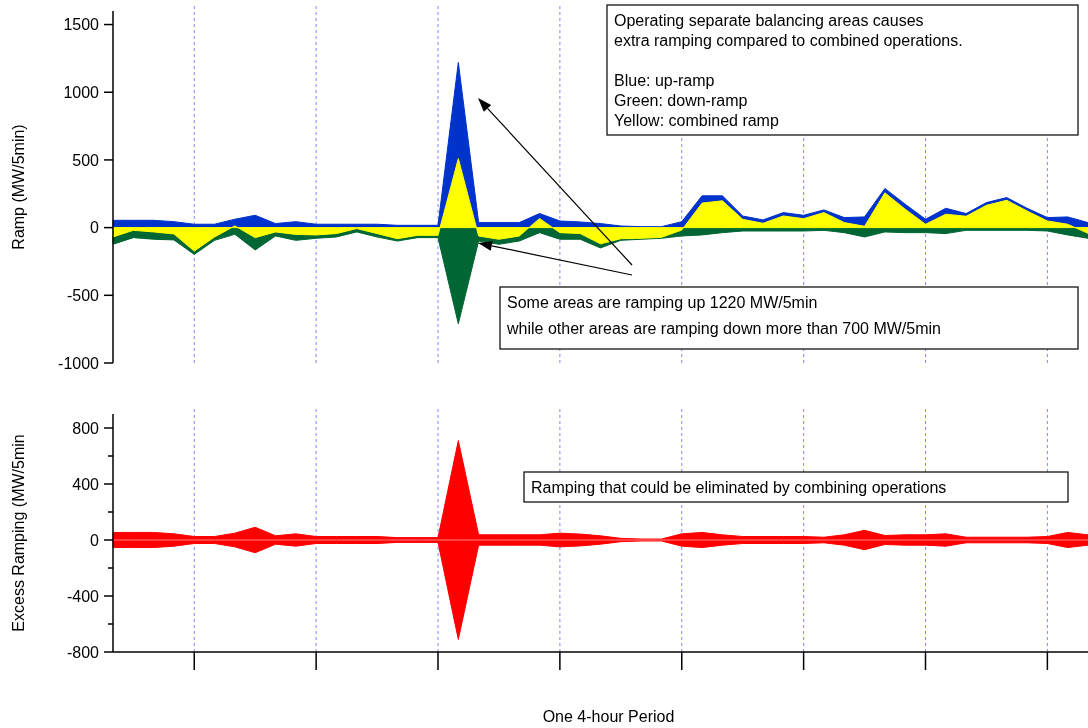 This screenshot has width=1088, height=728. What do you see at coordinates (86, 484) in the screenshot?
I see `y-tick-label: 400` at bounding box center [86, 484].